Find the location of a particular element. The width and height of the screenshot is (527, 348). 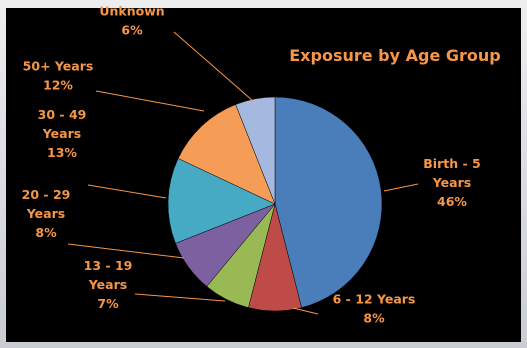

slice-category-label: 50+ Years is located at coordinates (58, 66).